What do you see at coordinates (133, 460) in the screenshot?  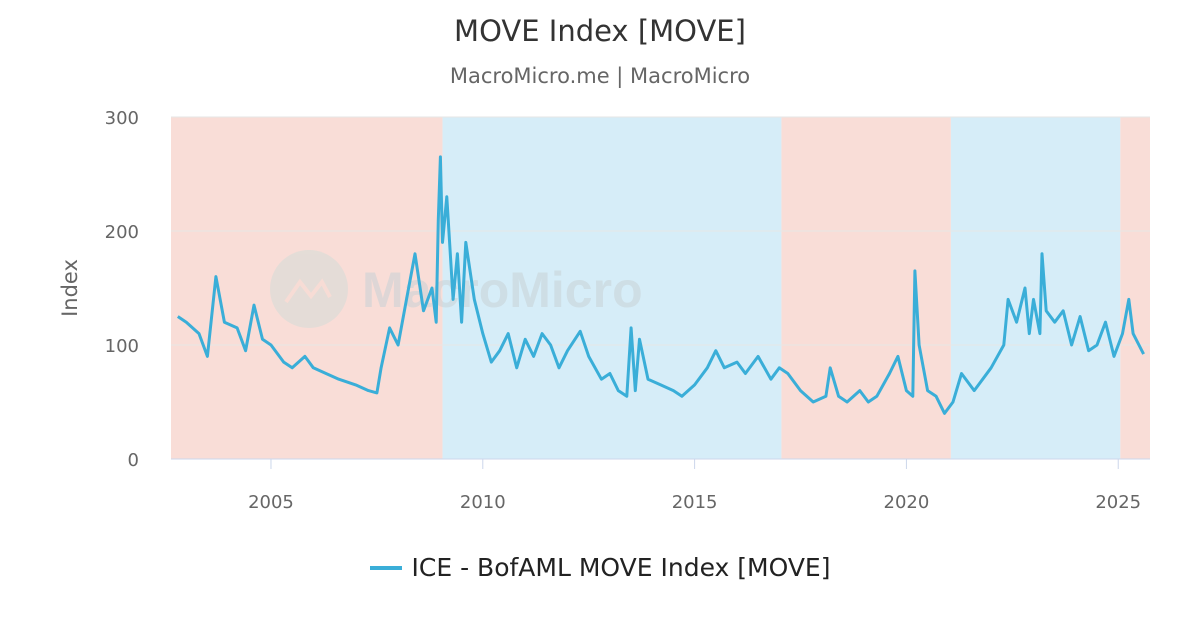 I see `y-tick-label: 0` at bounding box center [133, 460].